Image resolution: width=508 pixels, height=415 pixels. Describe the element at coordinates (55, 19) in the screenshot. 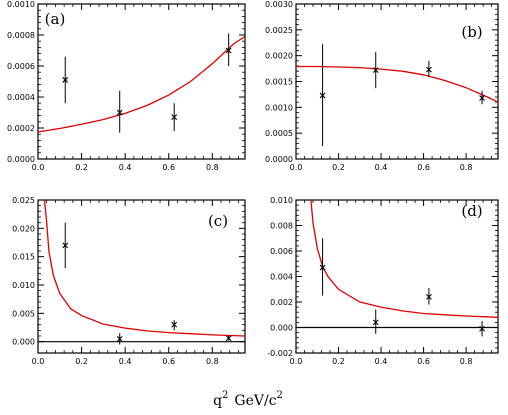

I see `panel-label: (a)` at that location.